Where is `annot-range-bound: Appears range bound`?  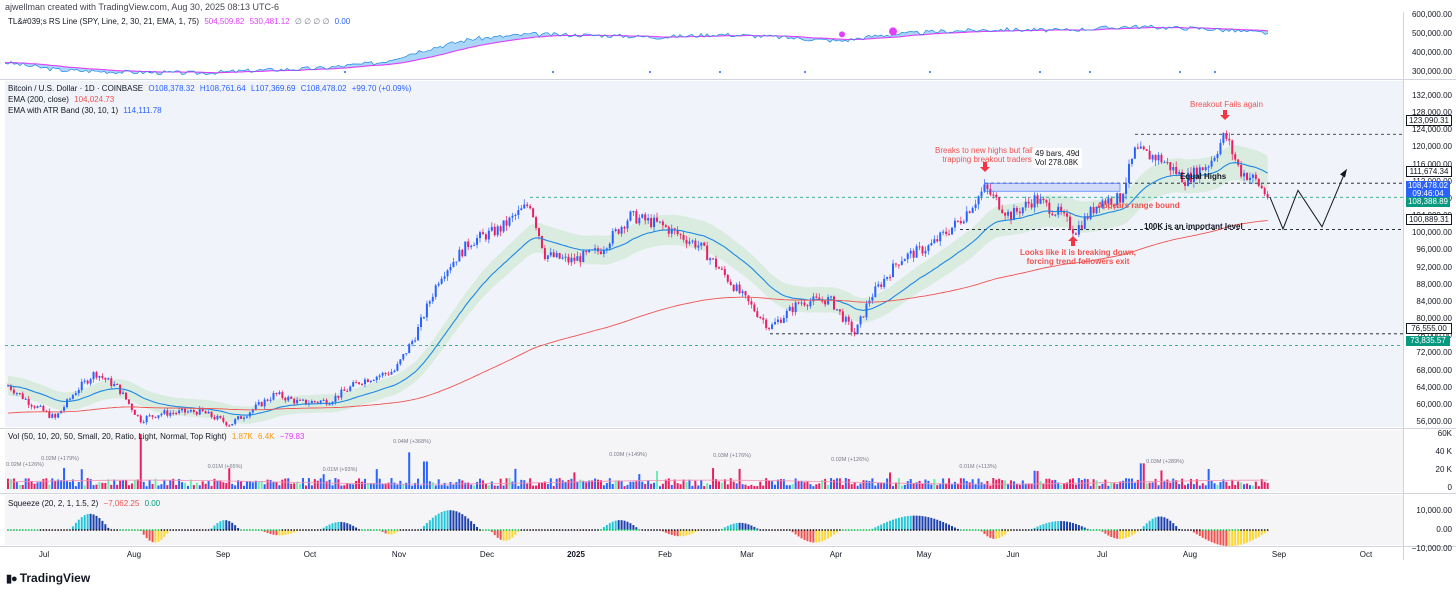
annot-range-bound: Appears range bound is located at coordinates (1138, 205).